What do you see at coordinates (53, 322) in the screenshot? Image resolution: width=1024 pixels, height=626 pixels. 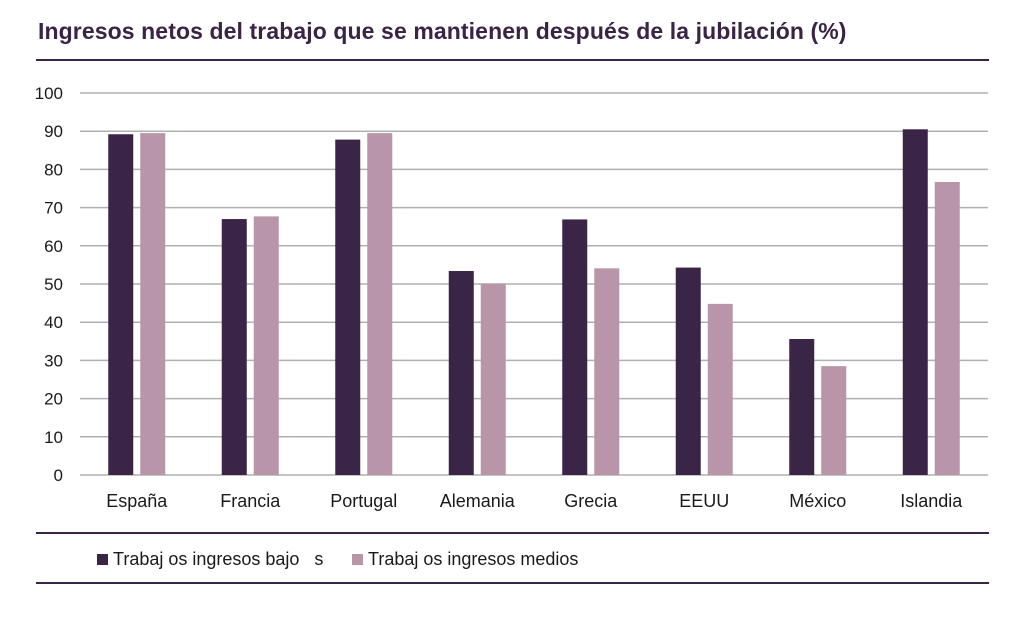 I see `y-tick-label: 40` at bounding box center [53, 322].